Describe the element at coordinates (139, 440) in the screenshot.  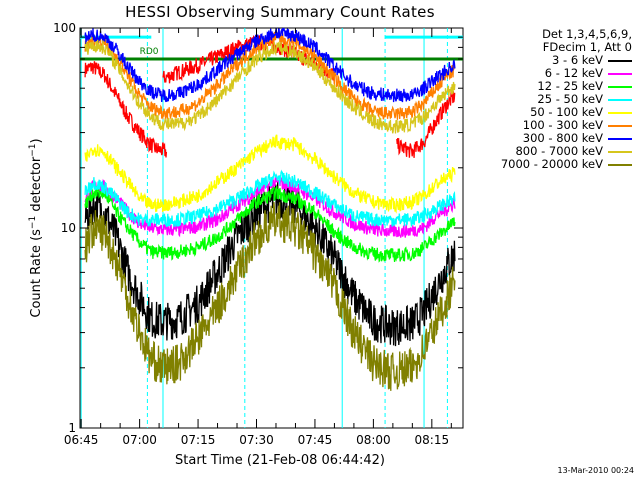
I see `x-tick-label-1: 07:00` at that location.